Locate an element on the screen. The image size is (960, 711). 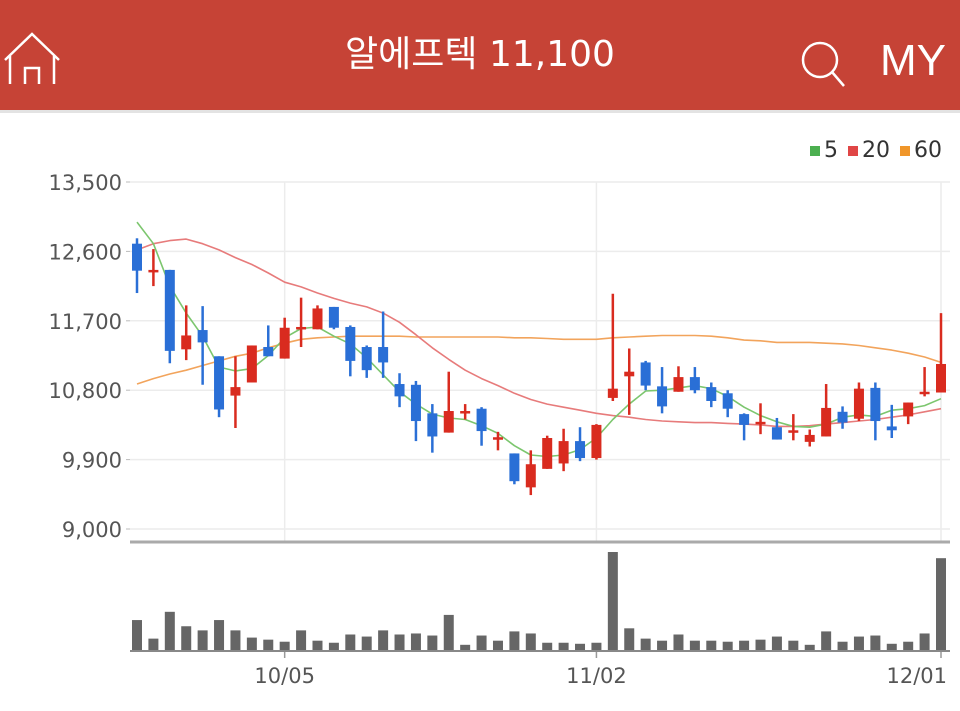
search-icon is located at coordinates (823, 64).